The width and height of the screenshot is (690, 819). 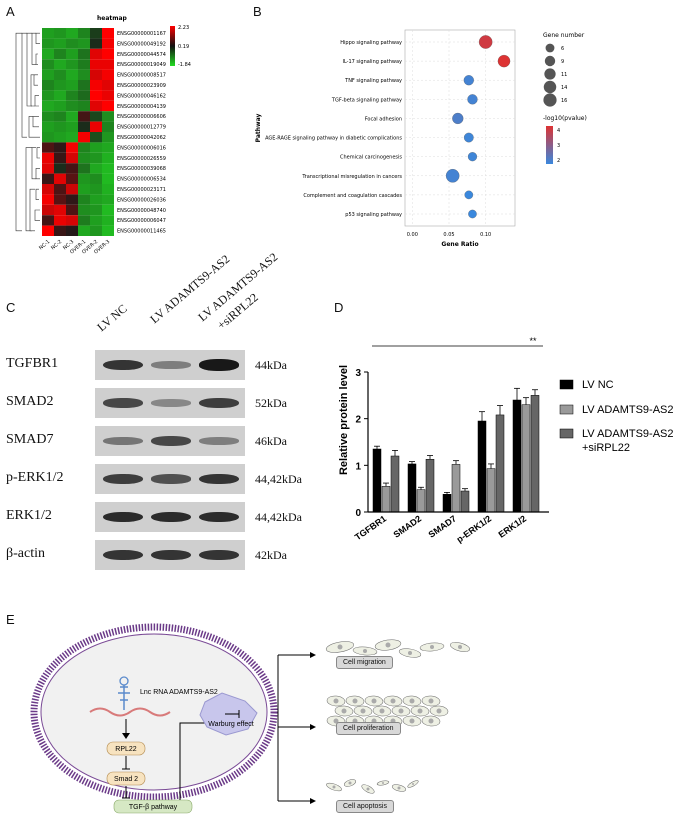 I want to click on legend-label: LV ADAMTS9-AS2, so click(x=628, y=434).